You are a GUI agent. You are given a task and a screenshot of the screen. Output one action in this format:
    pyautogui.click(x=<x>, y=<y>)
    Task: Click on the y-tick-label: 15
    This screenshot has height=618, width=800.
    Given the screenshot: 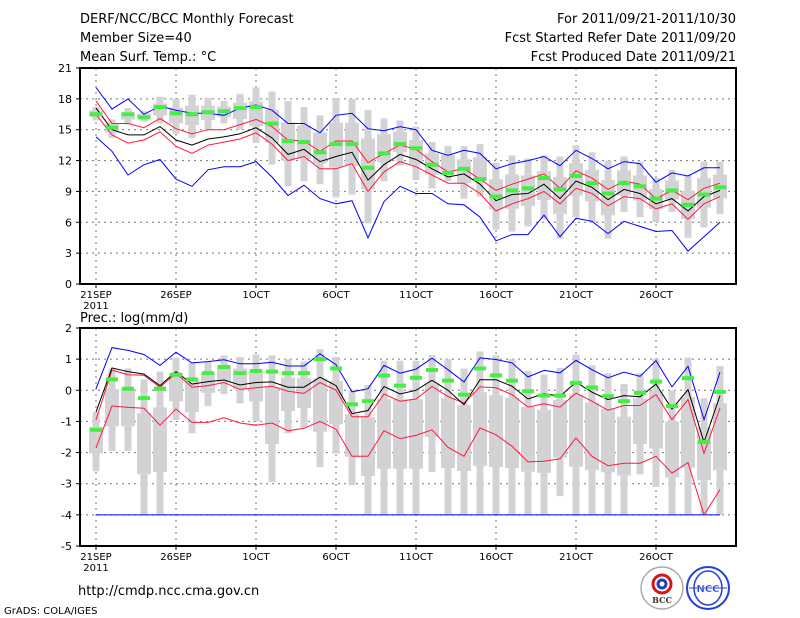 What is the action you would take?
    pyautogui.click(x=65, y=130)
    